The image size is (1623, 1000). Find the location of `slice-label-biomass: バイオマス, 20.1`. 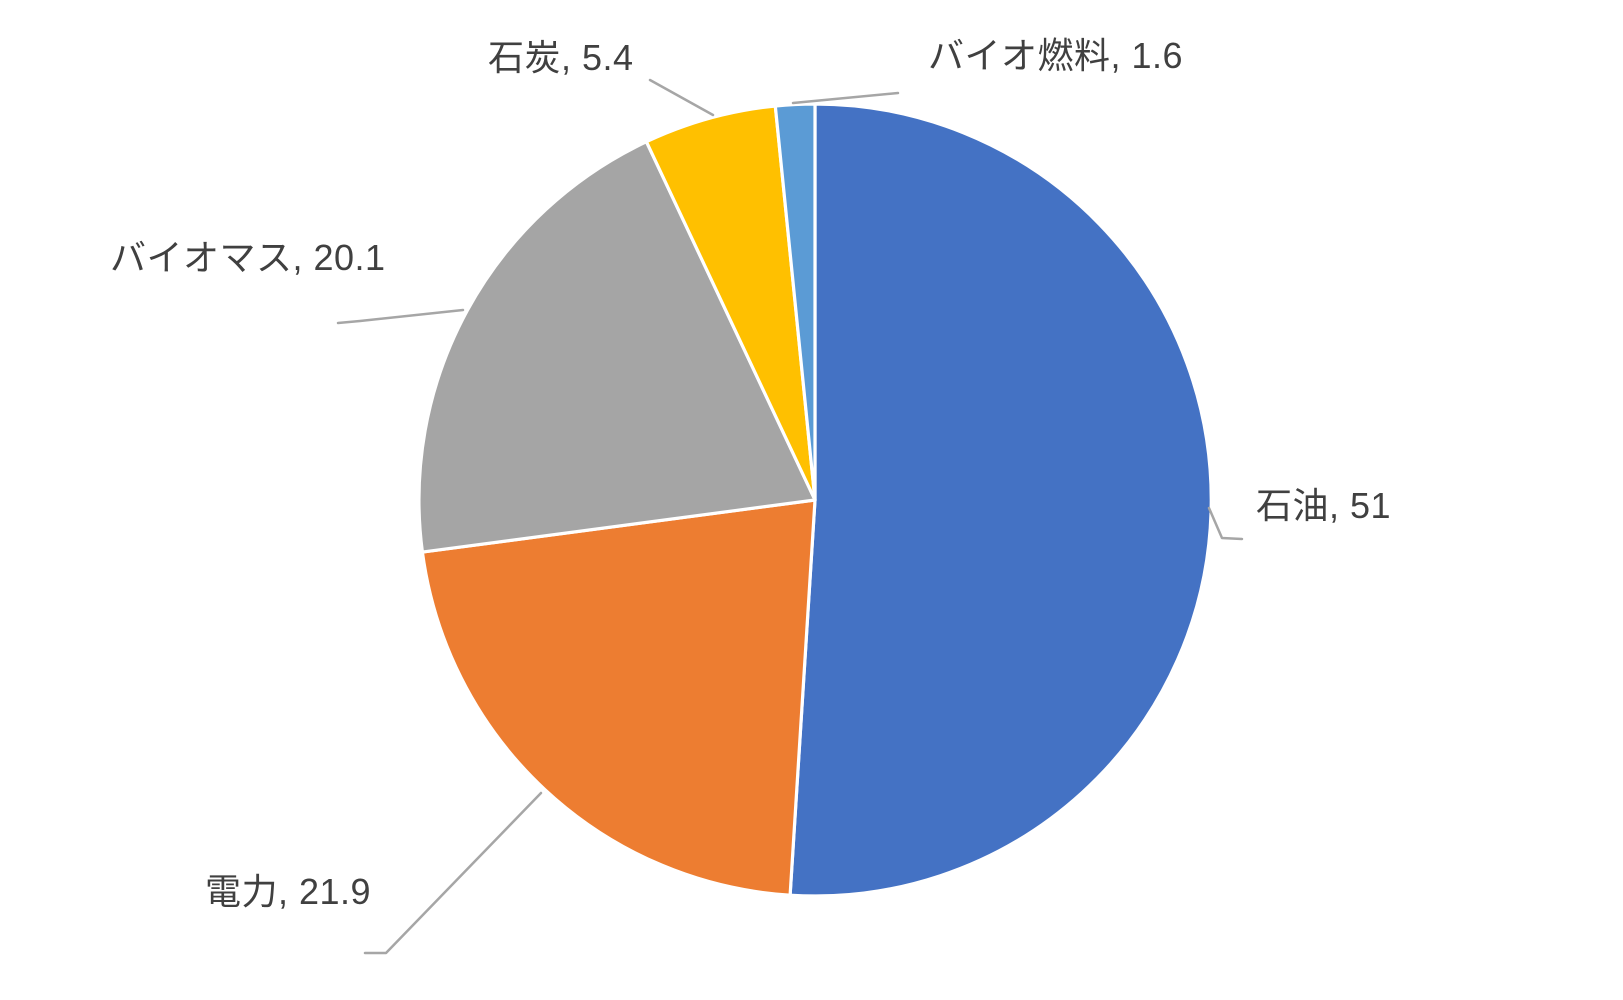

slice-label-biomass: バイオマス, 20.1 is located at coordinates (248, 257).